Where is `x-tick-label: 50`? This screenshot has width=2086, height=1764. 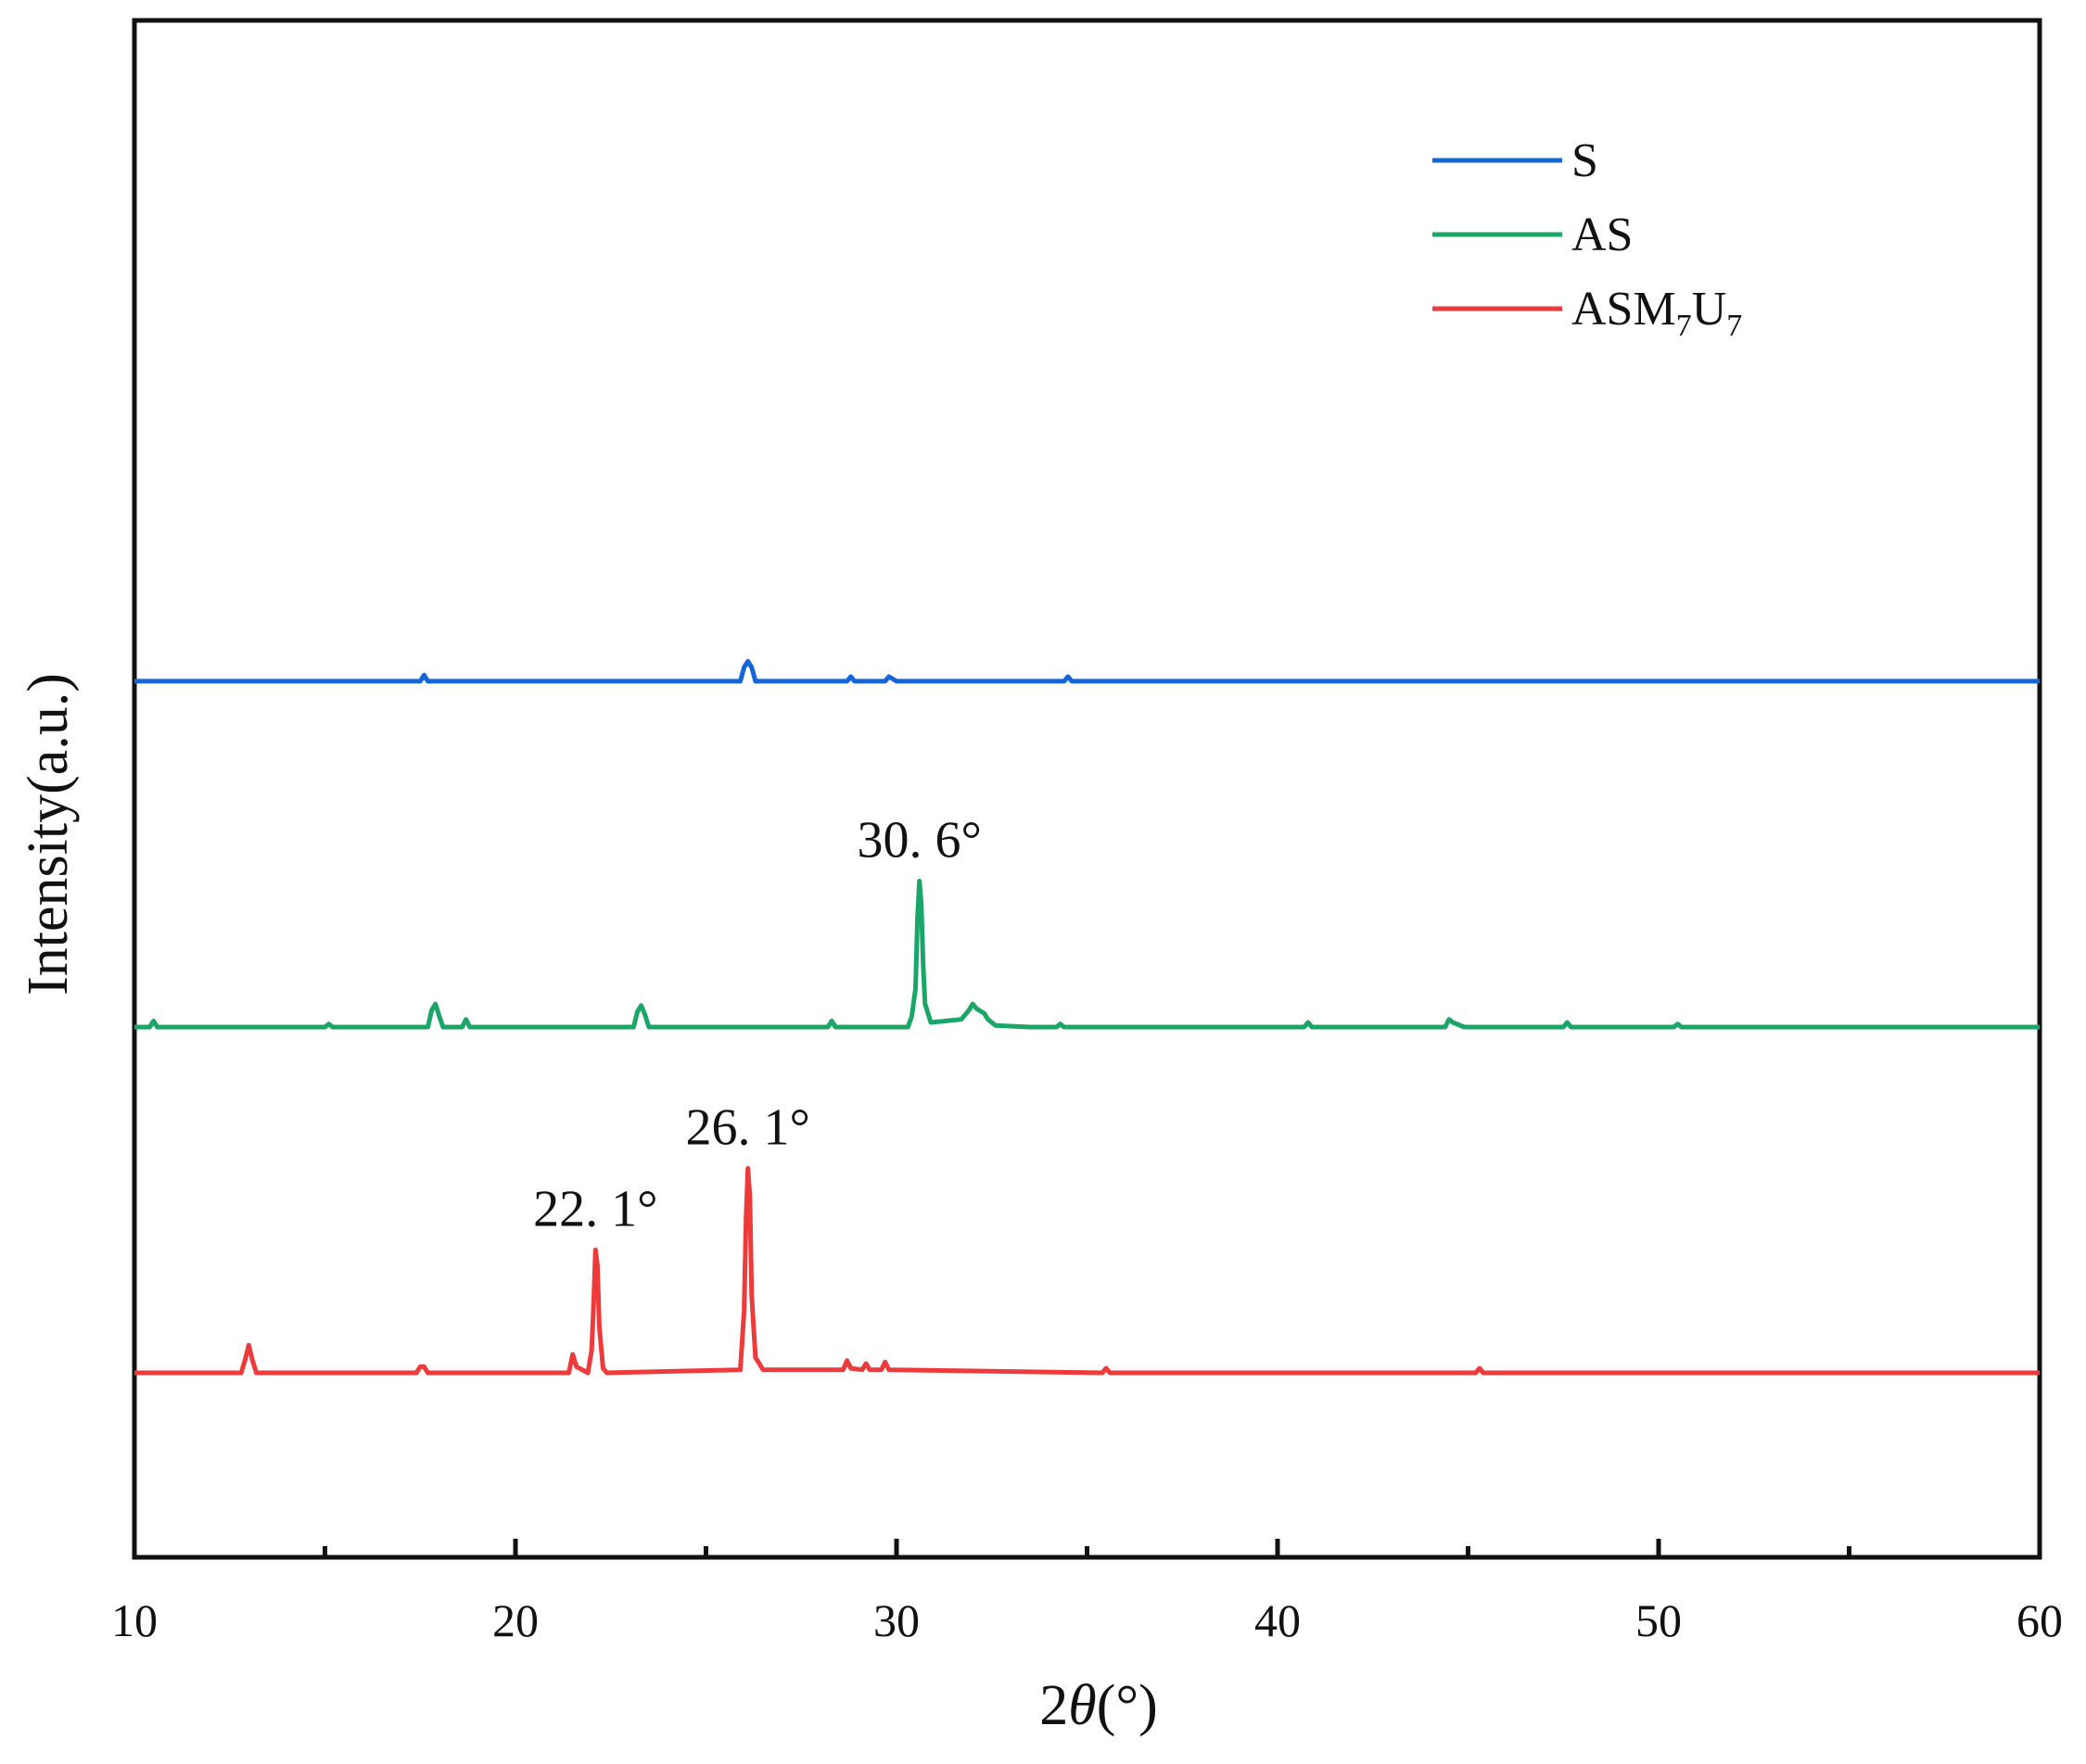
x-tick-label: 50 is located at coordinates (1658, 1620).